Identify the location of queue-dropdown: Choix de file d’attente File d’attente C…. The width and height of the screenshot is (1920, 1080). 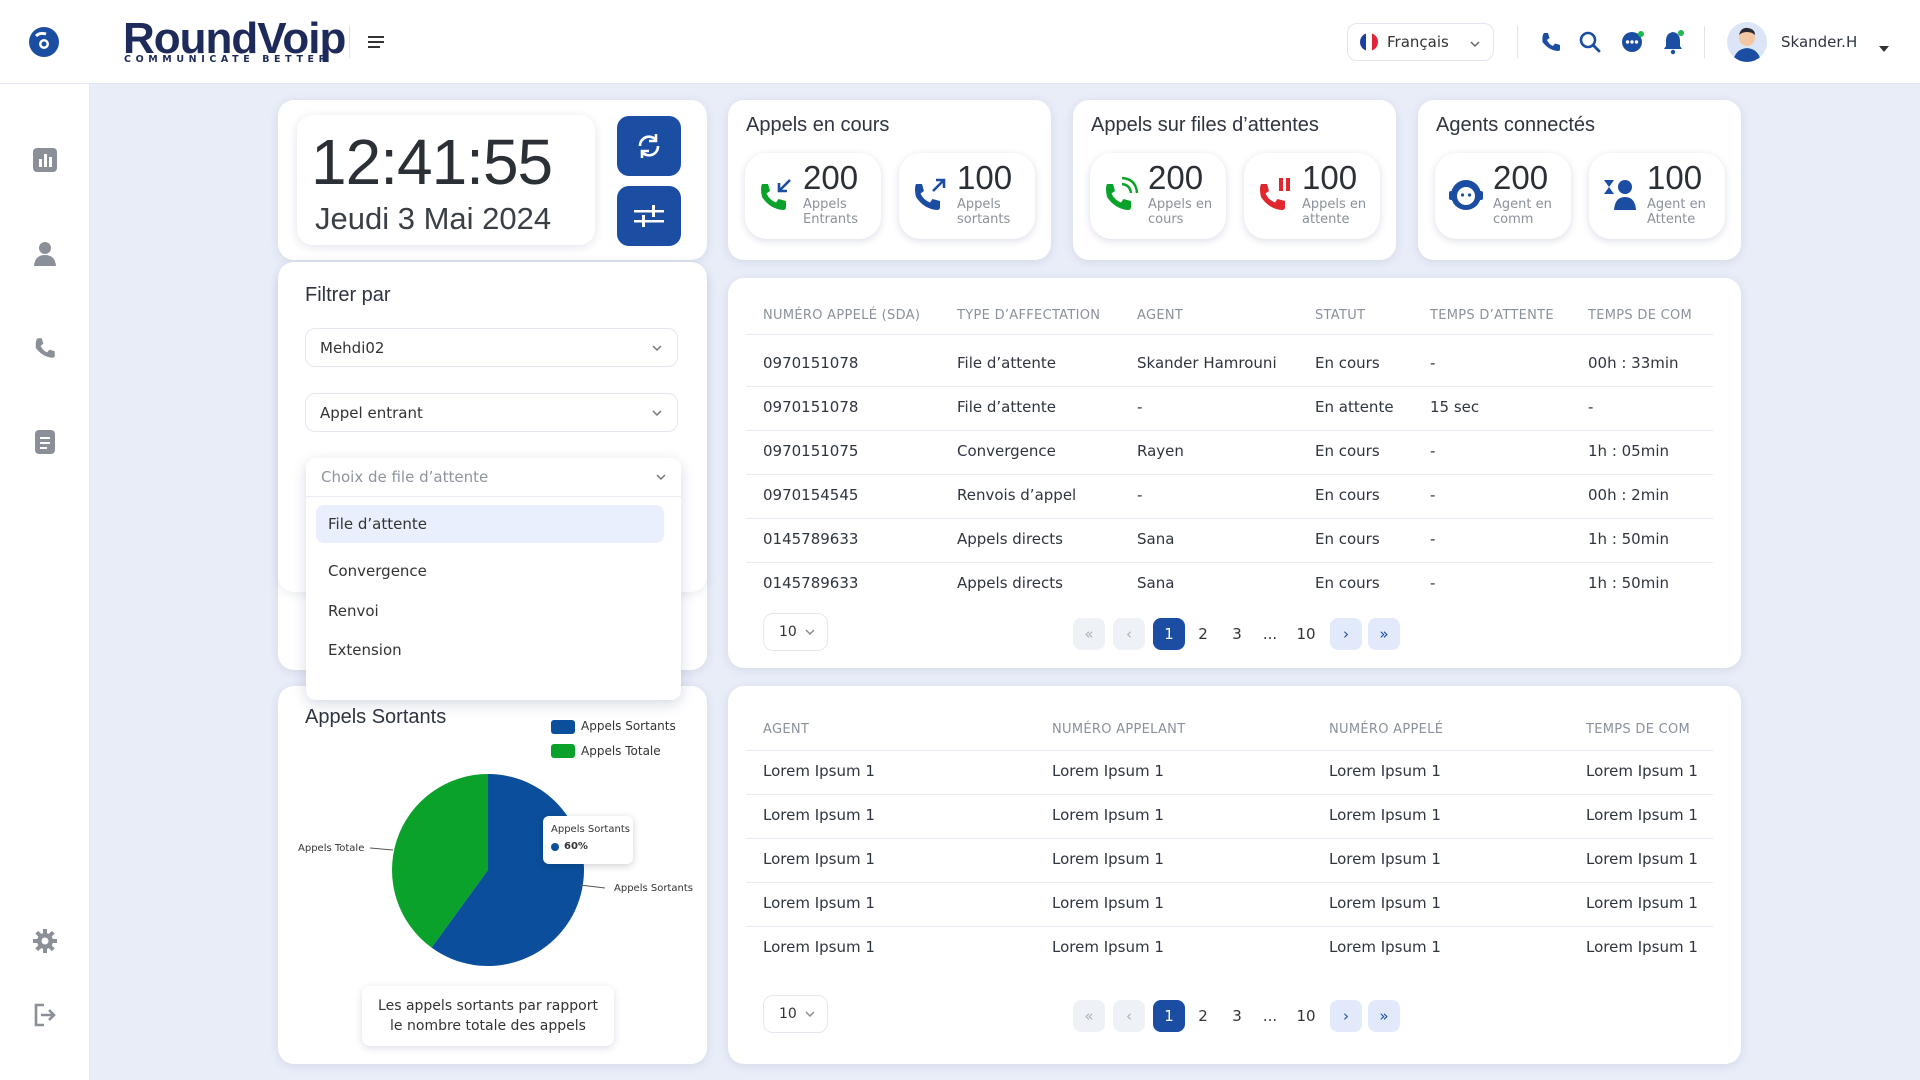
(493, 579).